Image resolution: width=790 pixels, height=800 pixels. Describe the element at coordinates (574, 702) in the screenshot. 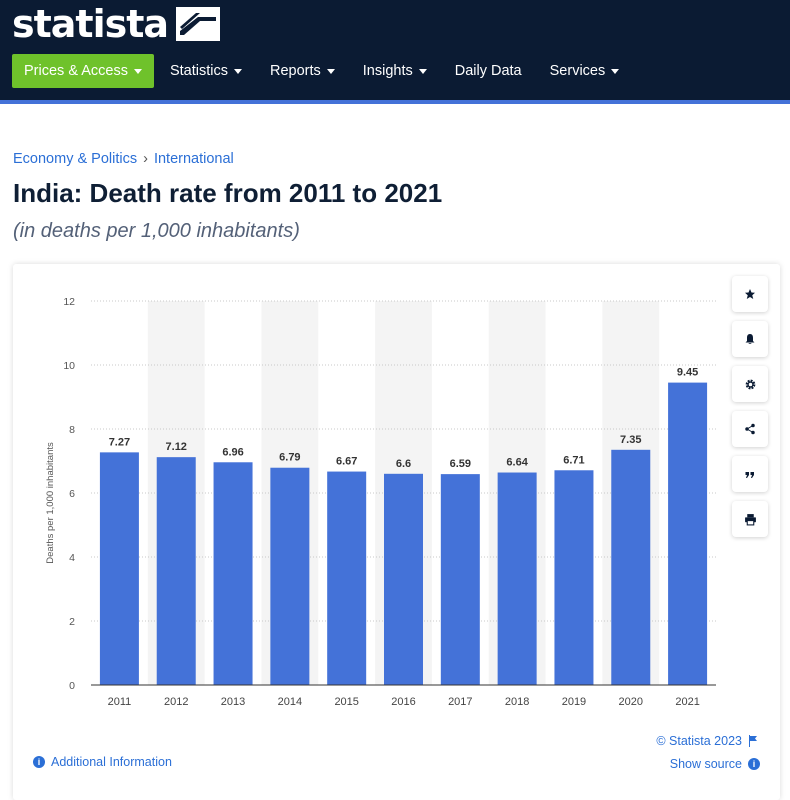

I see `x-tick-label: 2019` at that location.